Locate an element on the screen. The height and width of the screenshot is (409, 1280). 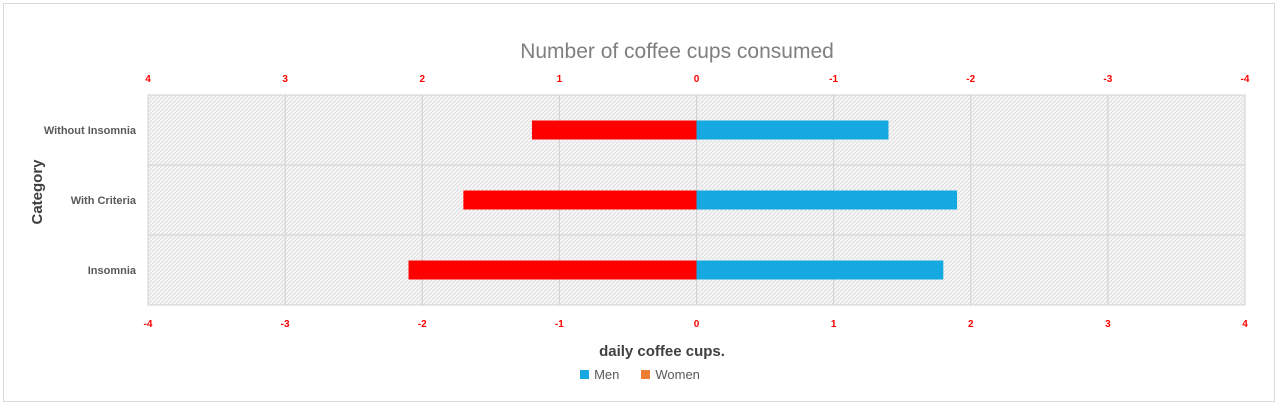
category-label: Without Insomnia is located at coordinates (90, 131).